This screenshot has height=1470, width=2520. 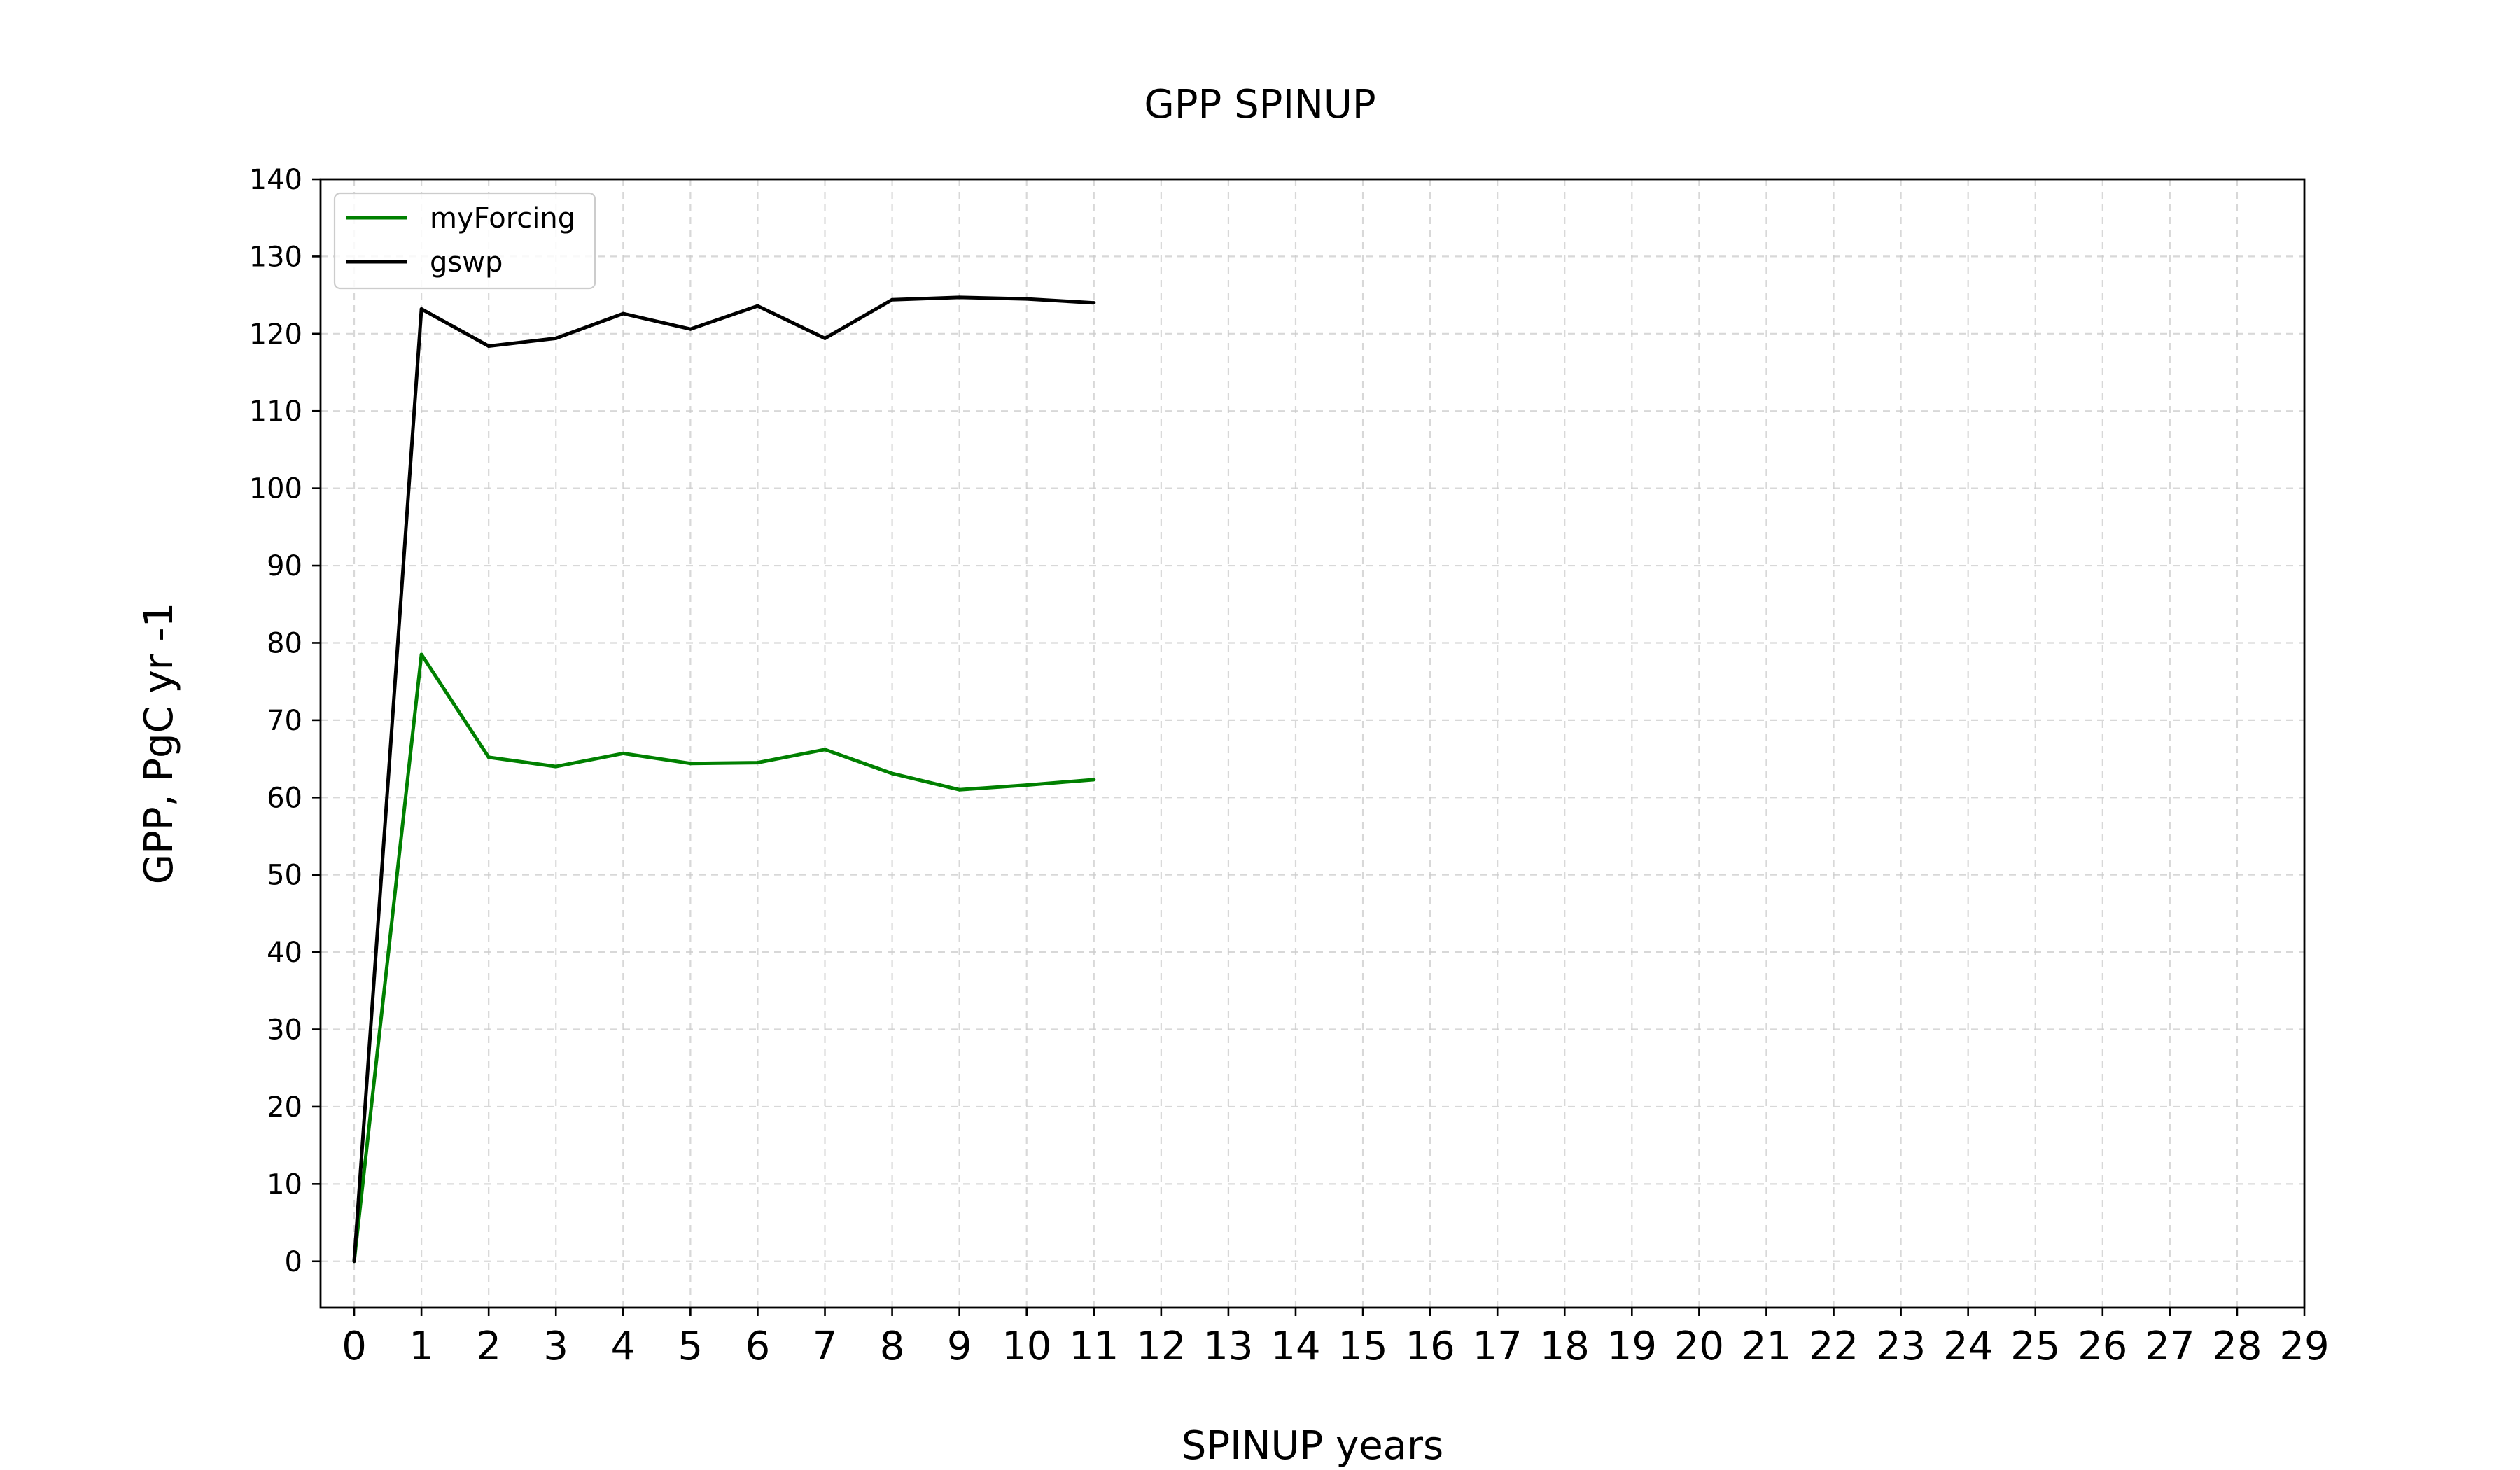 I want to click on x-tick-label: 26, so click(x=2102, y=1346).